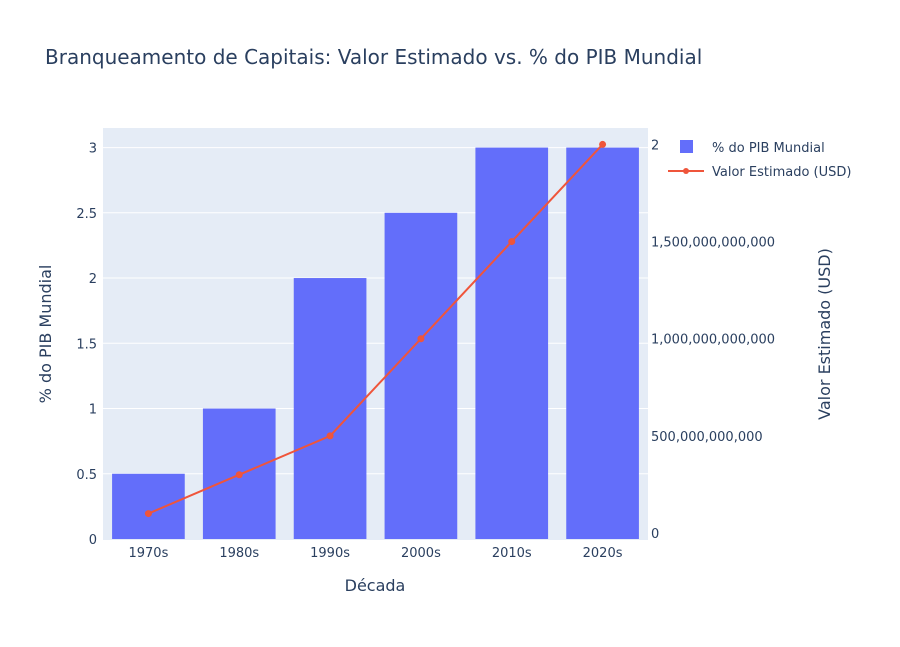 The height and width of the screenshot is (647, 900). I want to click on legend-marker, so click(686, 171).